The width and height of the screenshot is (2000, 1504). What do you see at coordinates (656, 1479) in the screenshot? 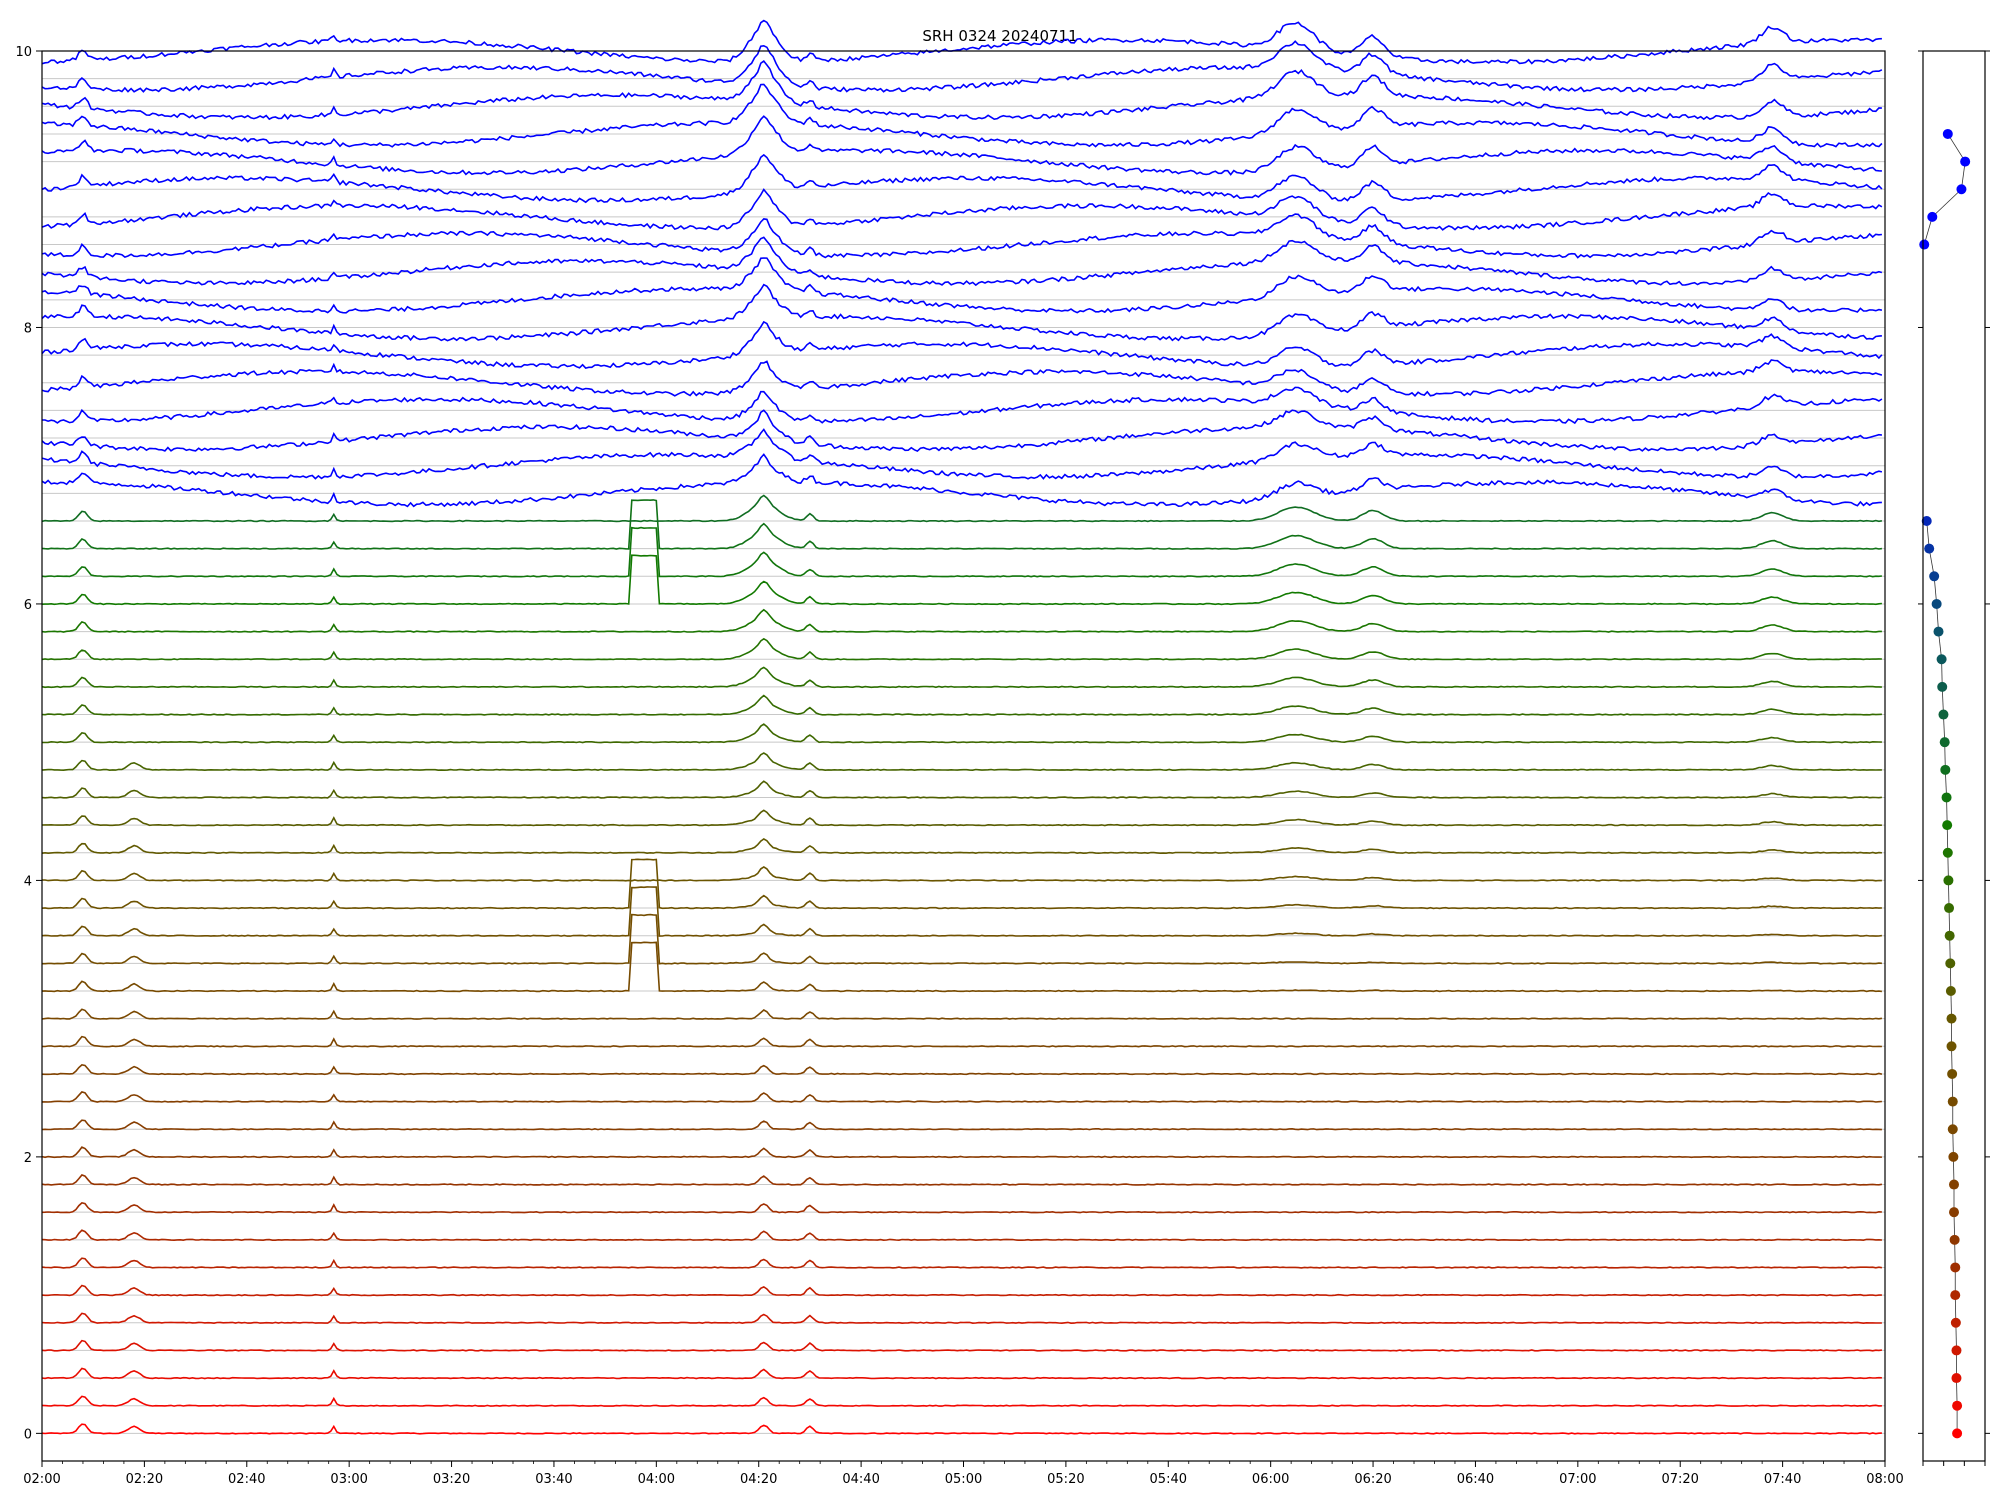
I see `x-tick-label: 04:00` at bounding box center [656, 1479].